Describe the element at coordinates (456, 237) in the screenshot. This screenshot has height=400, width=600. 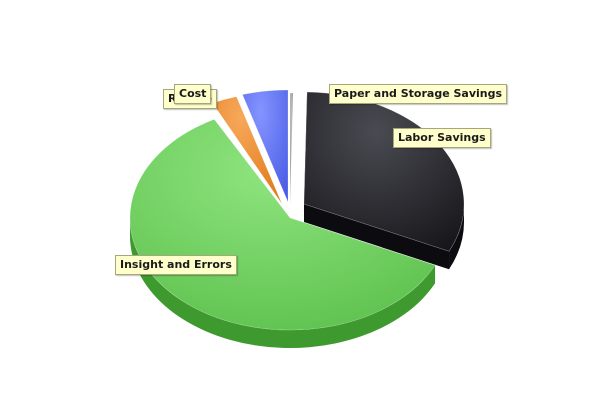
I see `slice-side-labor-savings` at that location.